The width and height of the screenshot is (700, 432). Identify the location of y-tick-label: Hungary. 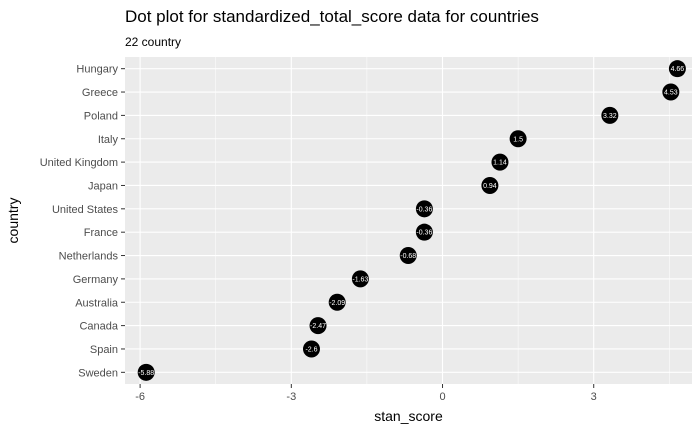
(97, 70).